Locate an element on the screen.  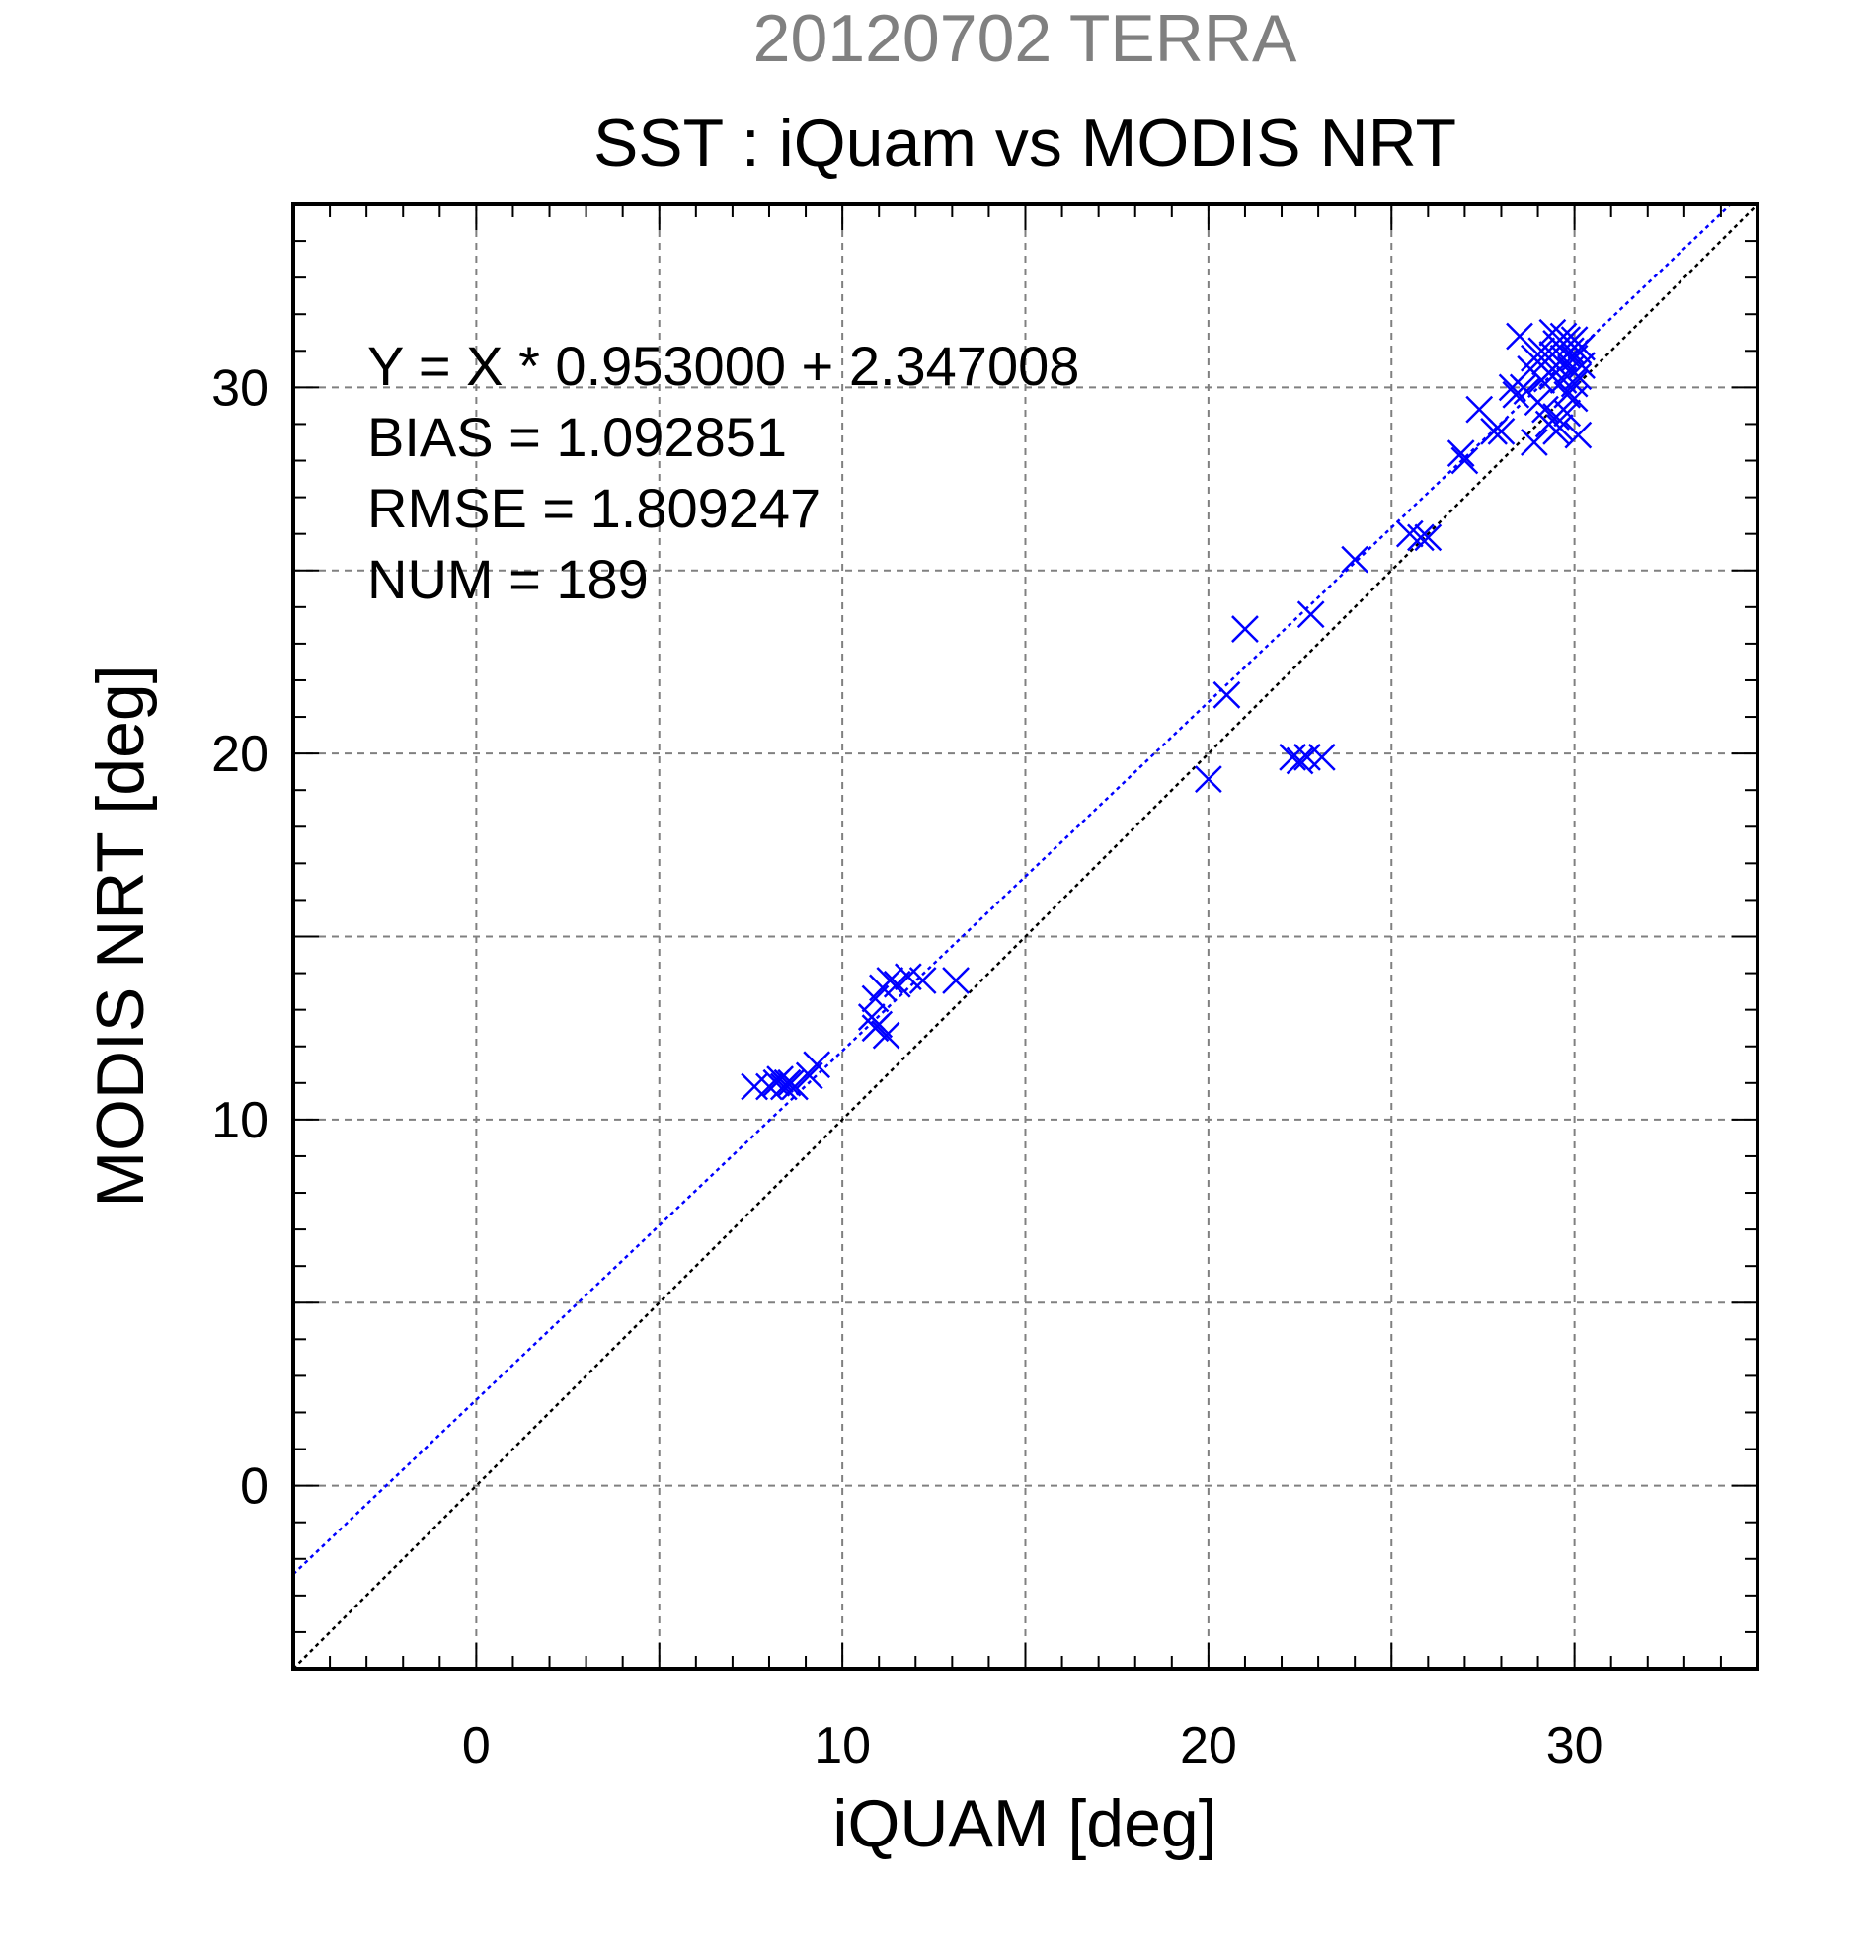
y-tick-label: 20 is located at coordinates (240, 754).